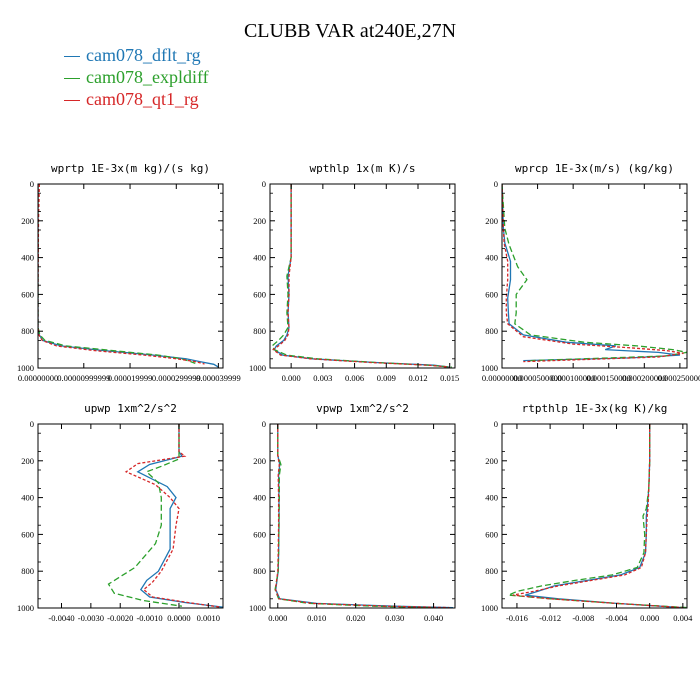  What do you see at coordinates (131, 99) in the screenshot?
I see `legend-entry-qt1: cam078_qt1_rg` at bounding box center [131, 99].